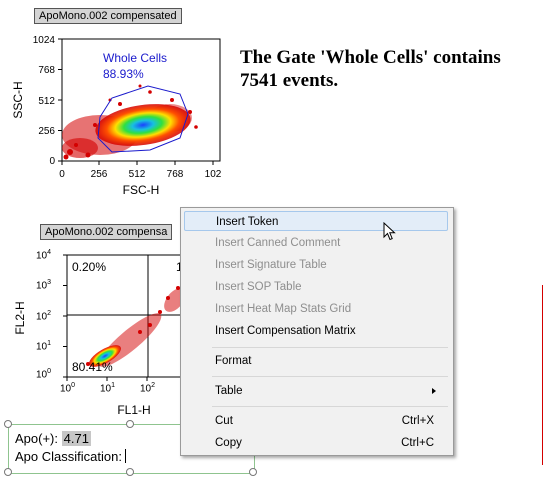 The height and width of the screenshot is (481, 544). I want to click on plot1-y-axis-label: SSC-H, so click(18, 99).